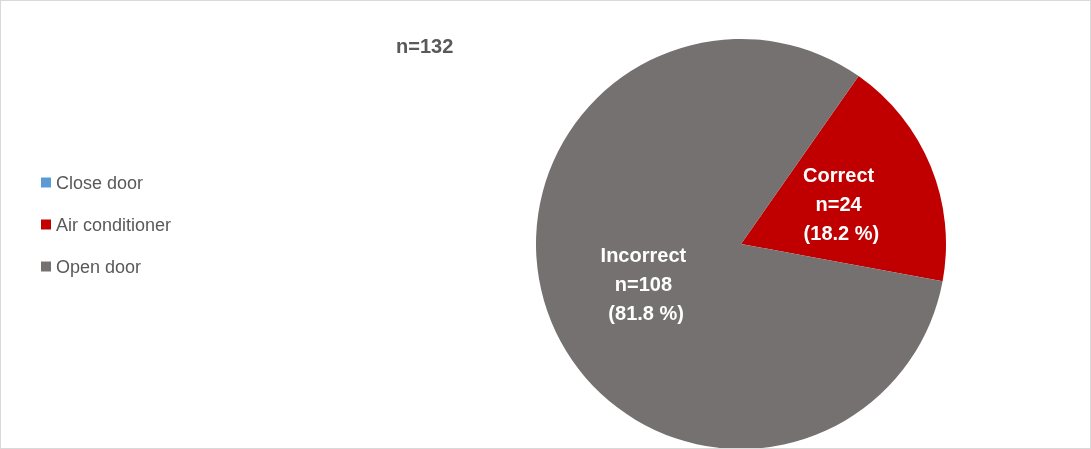 This screenshot has width=1091, height=449. I want to click on legend-label: Open door, so click(99, 266).